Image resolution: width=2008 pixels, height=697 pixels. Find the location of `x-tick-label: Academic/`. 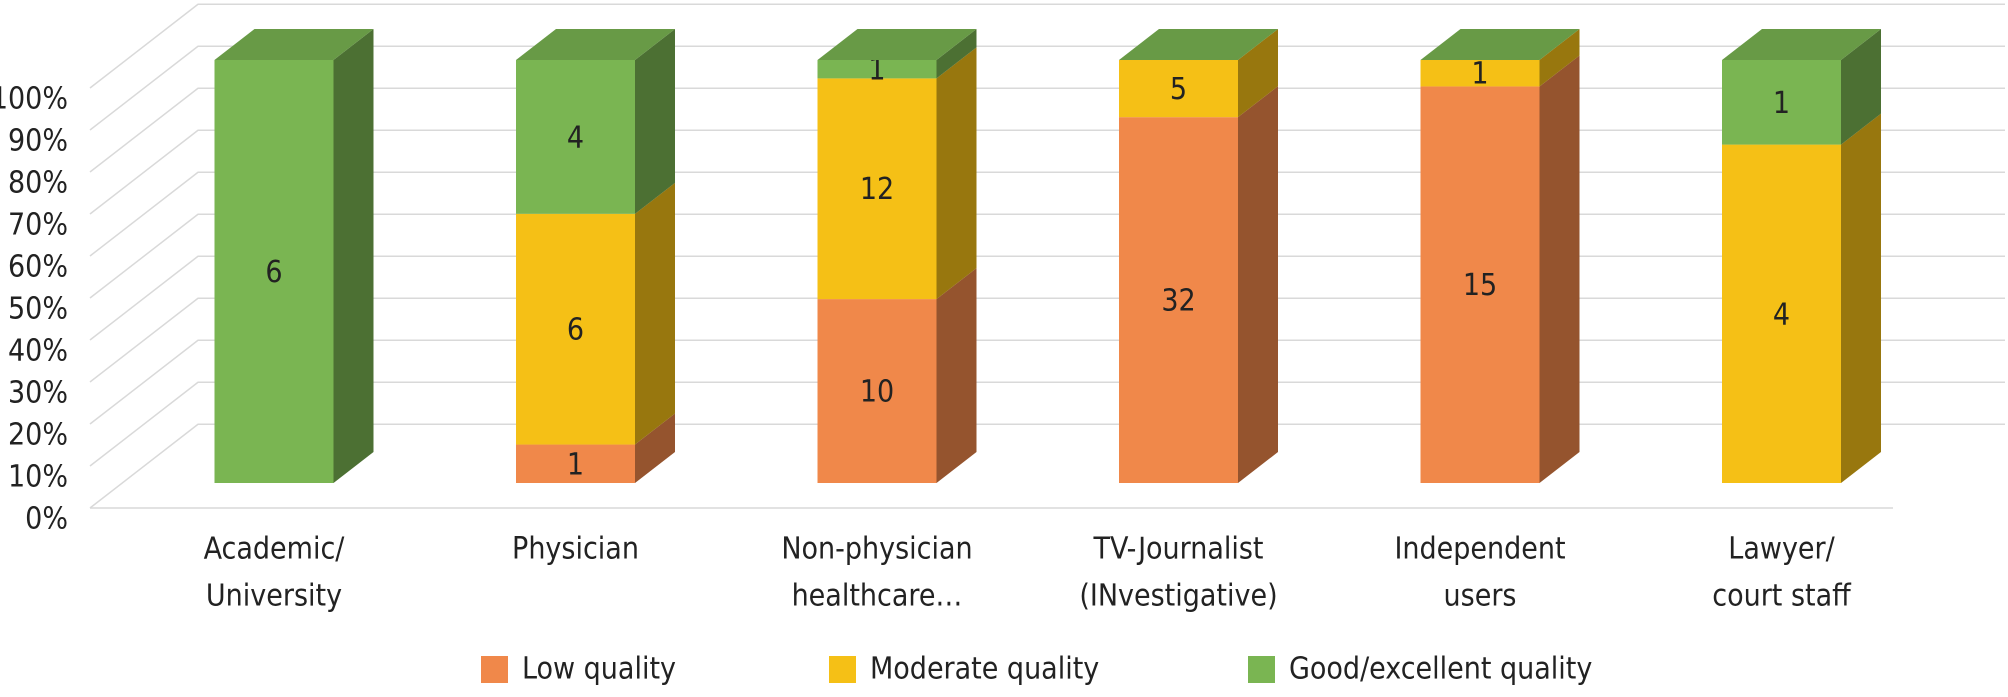

x-tick-label: Academic/ is located at coordinates (275, 549).